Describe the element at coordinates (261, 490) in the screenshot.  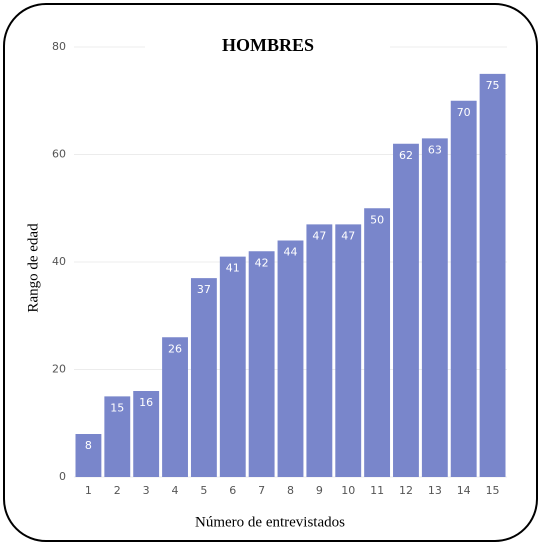
I see `x-tick-label: 7` at that location.